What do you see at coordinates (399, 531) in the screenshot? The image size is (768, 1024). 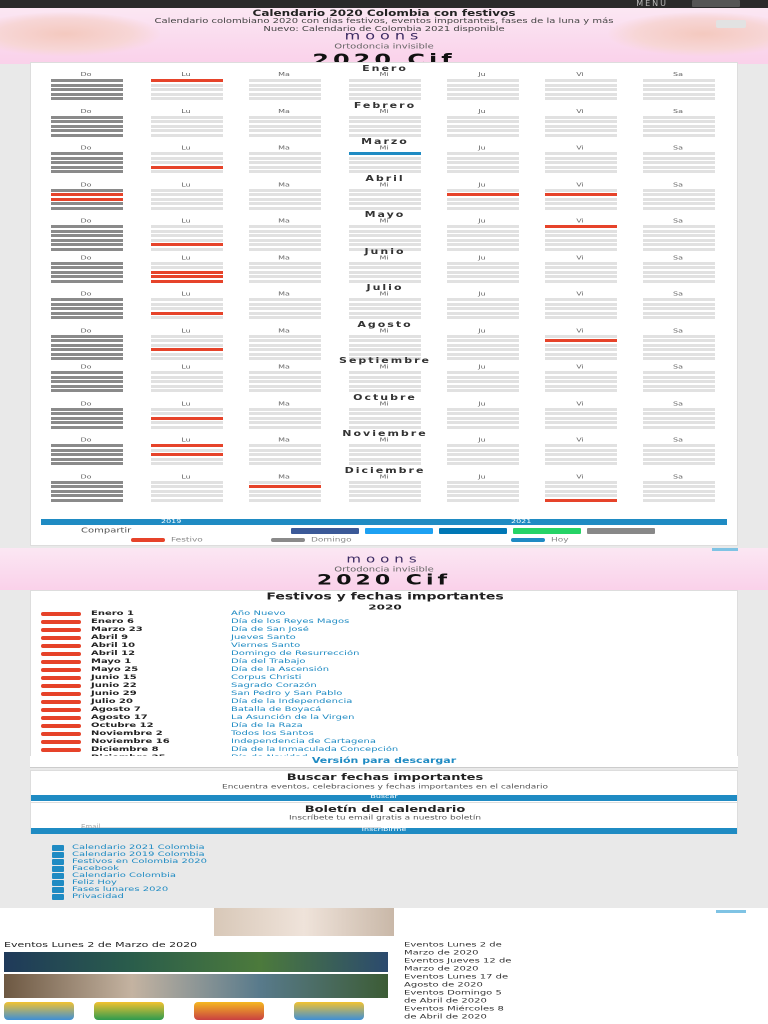 I see `twitter-share-button` at bounding box center [399, 531].